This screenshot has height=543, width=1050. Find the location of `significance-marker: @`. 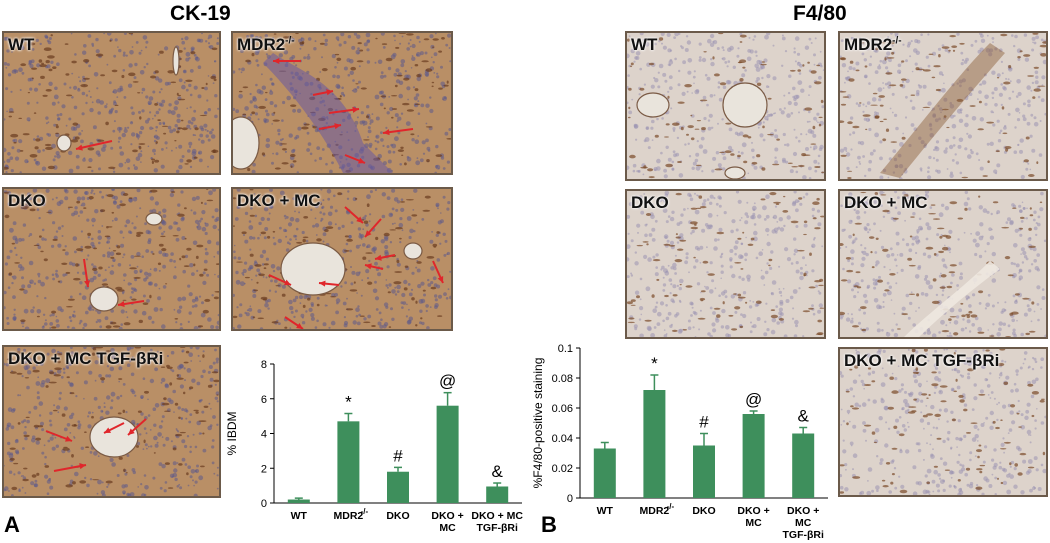

significance-marker: @ is located at coordinates (447, 381).